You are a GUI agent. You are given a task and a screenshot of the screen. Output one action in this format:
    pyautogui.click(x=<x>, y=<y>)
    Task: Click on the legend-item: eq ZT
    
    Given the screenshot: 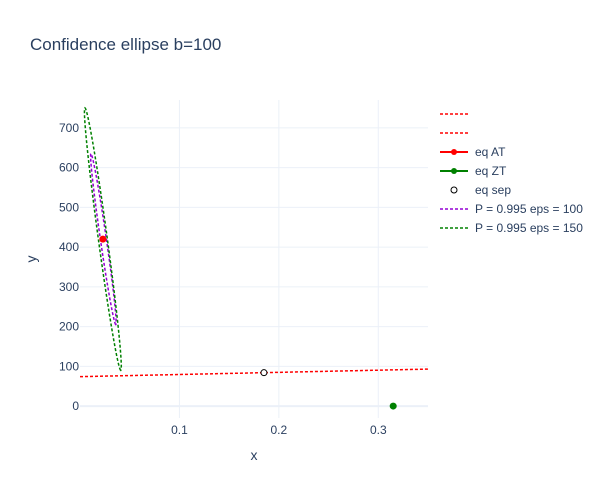 What is the action you would take?
    pyautogui.click(x=473, y=171)
    